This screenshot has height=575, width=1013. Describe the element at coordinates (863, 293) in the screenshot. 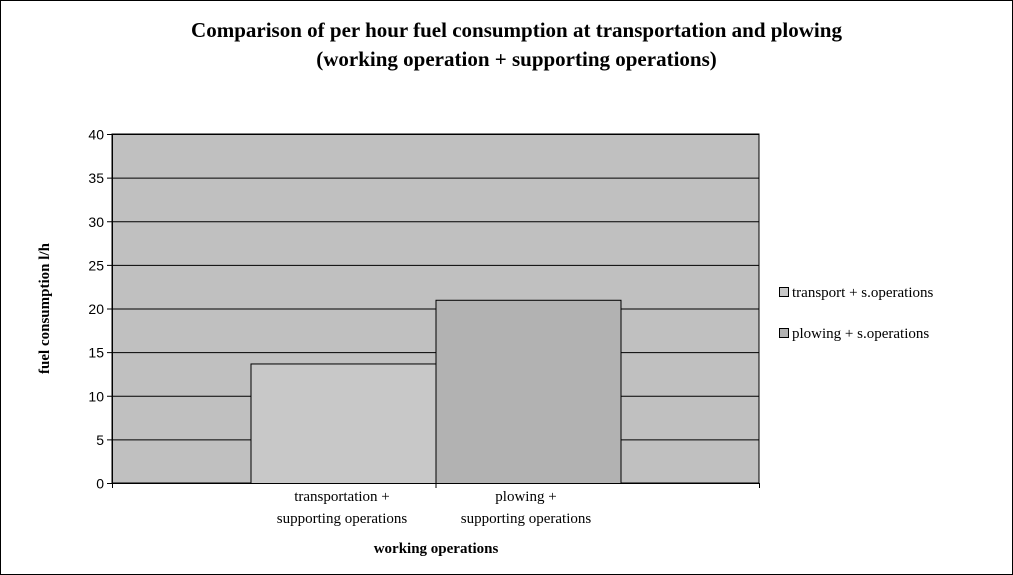

I see `legend-label-0: transport + s.operations` at that location.